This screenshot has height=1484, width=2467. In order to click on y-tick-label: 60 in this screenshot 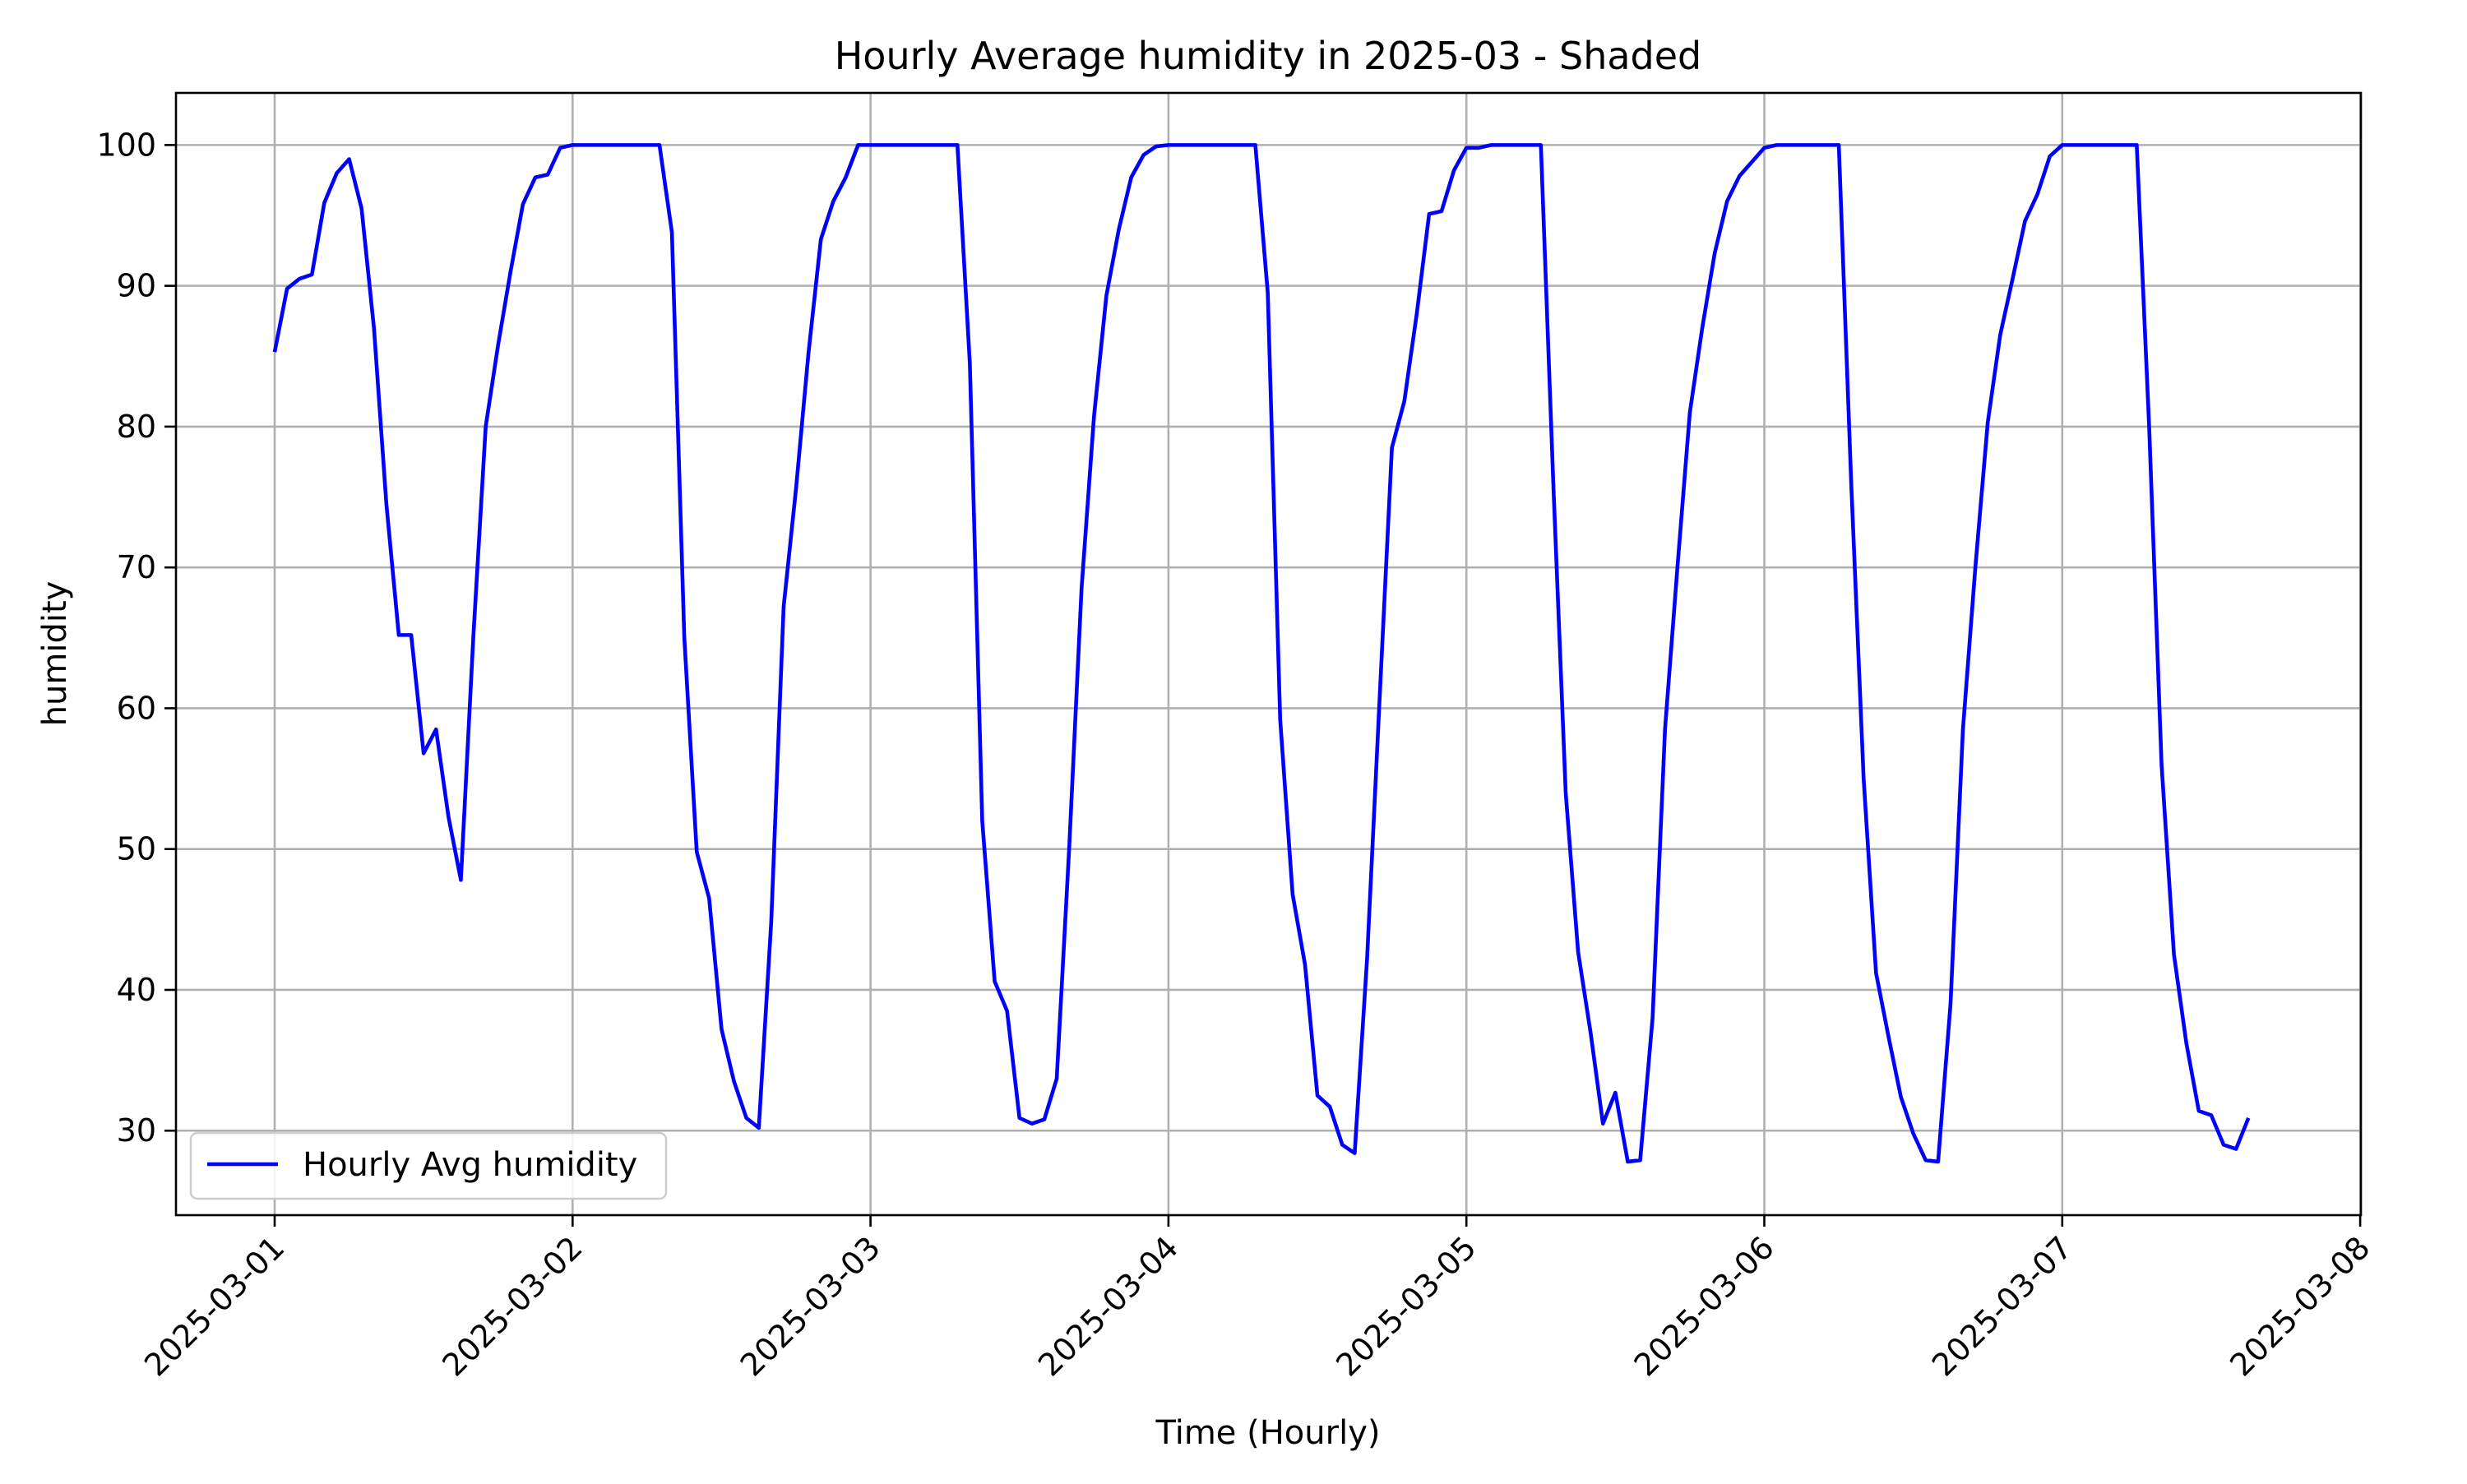, I will do `click(136, 708)`.